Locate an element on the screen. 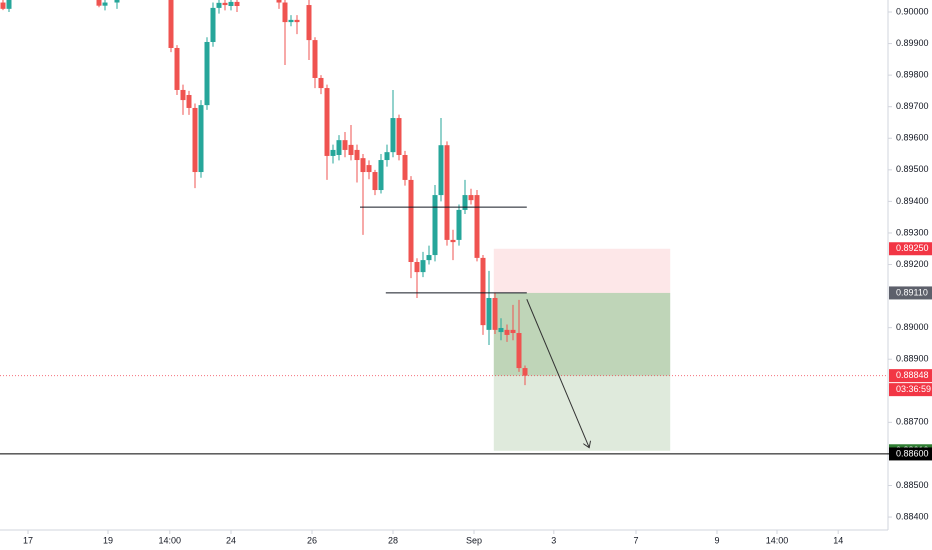  y-tick-label: 0.88400 is located at coordinates (912, 516).